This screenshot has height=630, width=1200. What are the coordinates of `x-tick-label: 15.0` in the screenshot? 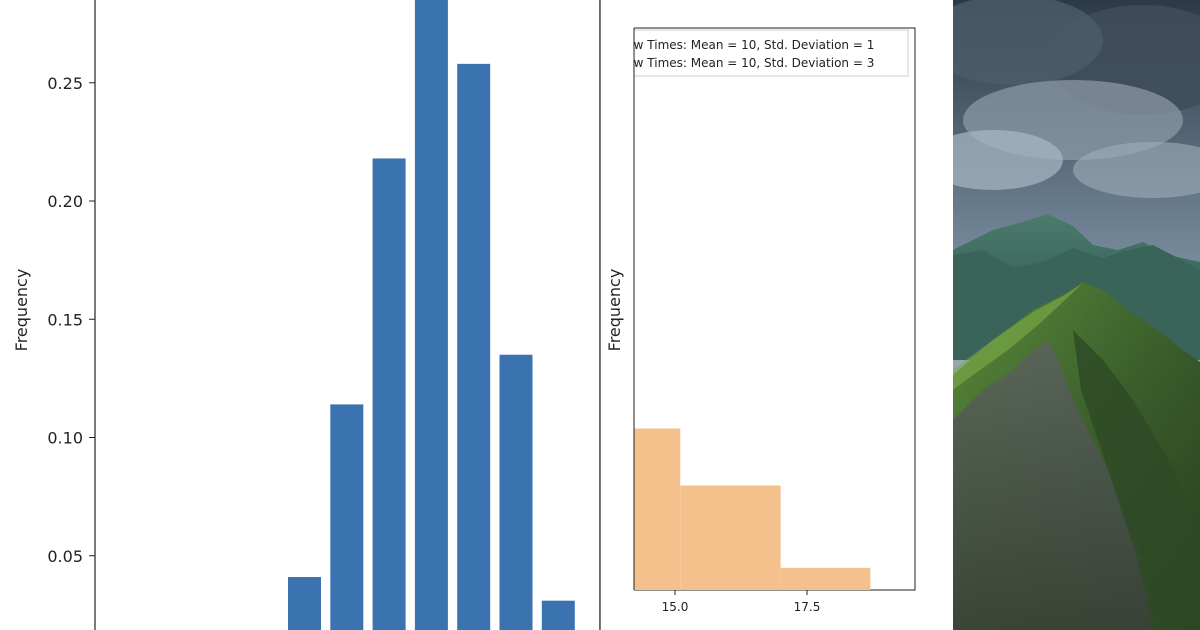 It's located at (675, 607).